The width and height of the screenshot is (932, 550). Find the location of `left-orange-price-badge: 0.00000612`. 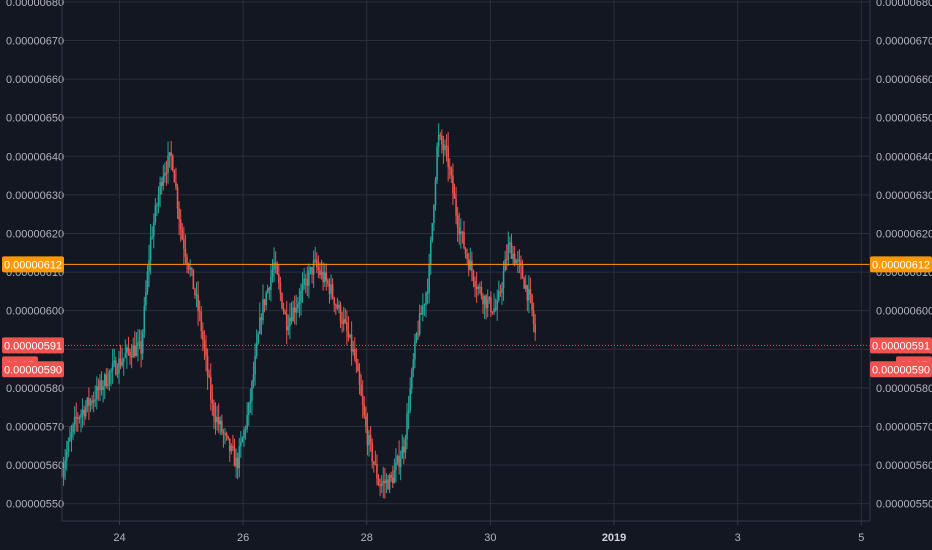

left-orange-price-badge: 0.00000612 is located at coordinates (33, 264).